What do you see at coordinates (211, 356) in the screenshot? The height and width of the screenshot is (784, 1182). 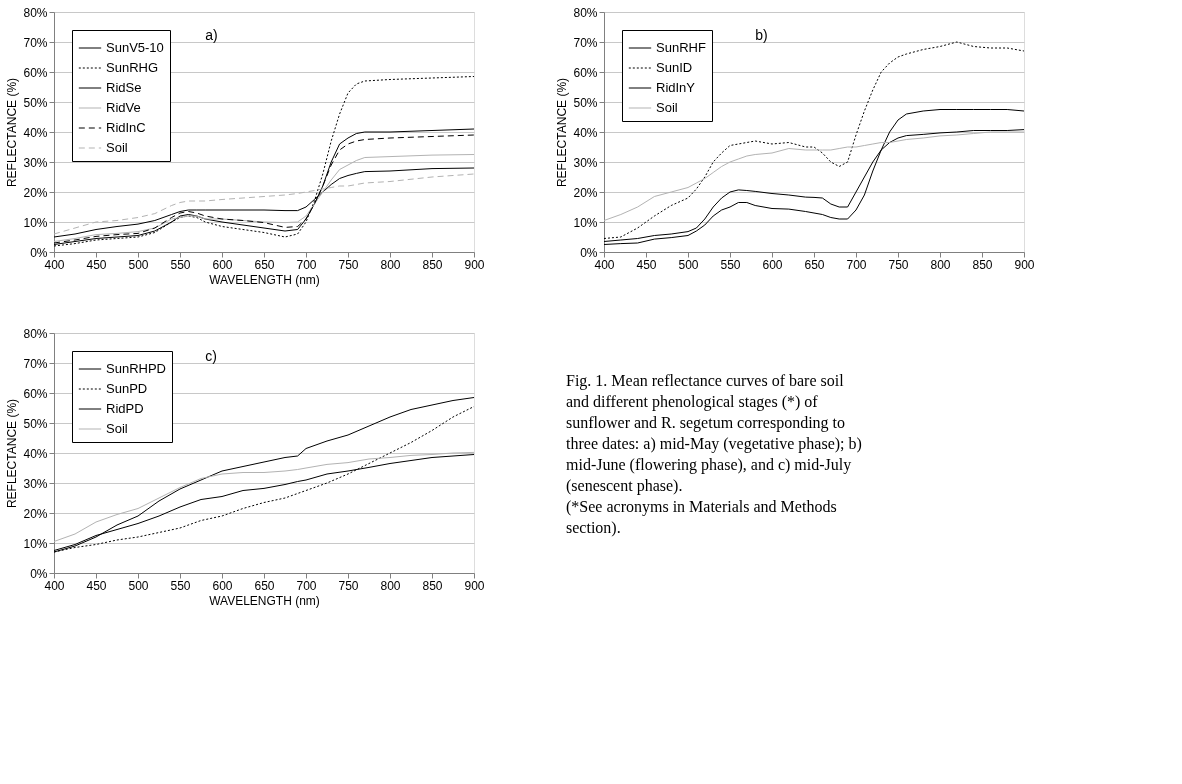 I see `annotation: c)` at bounding box center [211, 356].